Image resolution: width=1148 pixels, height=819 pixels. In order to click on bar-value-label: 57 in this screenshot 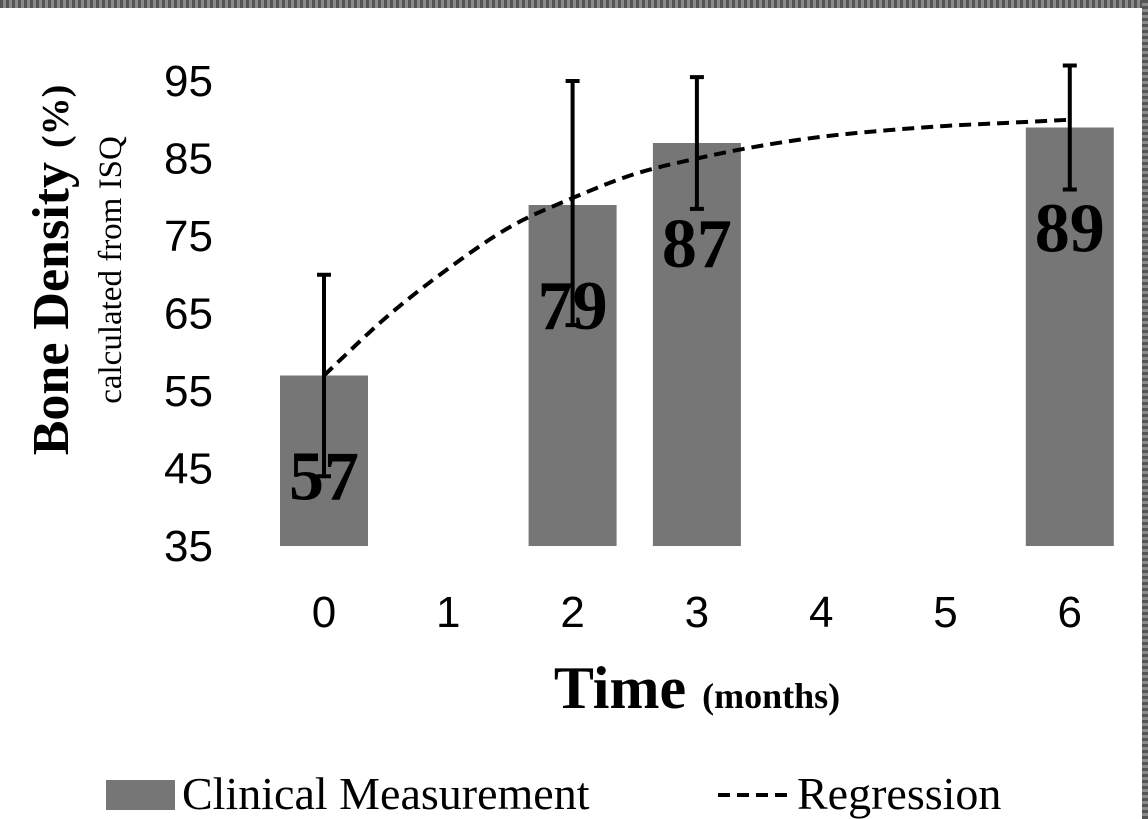, I will do `click(324, 477)`.